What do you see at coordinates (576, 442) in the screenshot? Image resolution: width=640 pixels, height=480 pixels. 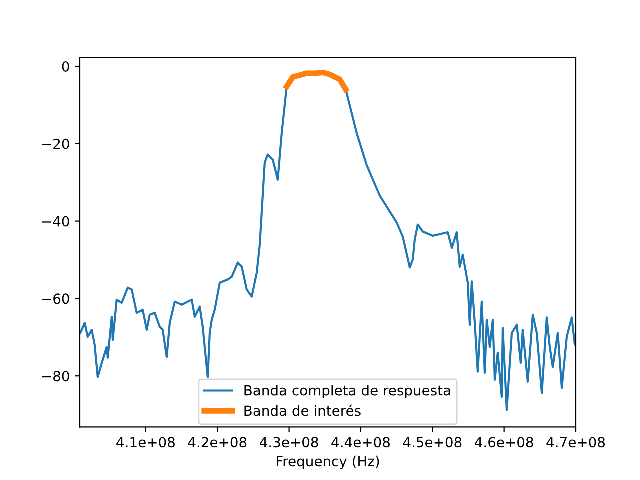 I see `x-tick-label: 4.7e+08` at bounding box center [576, 442].